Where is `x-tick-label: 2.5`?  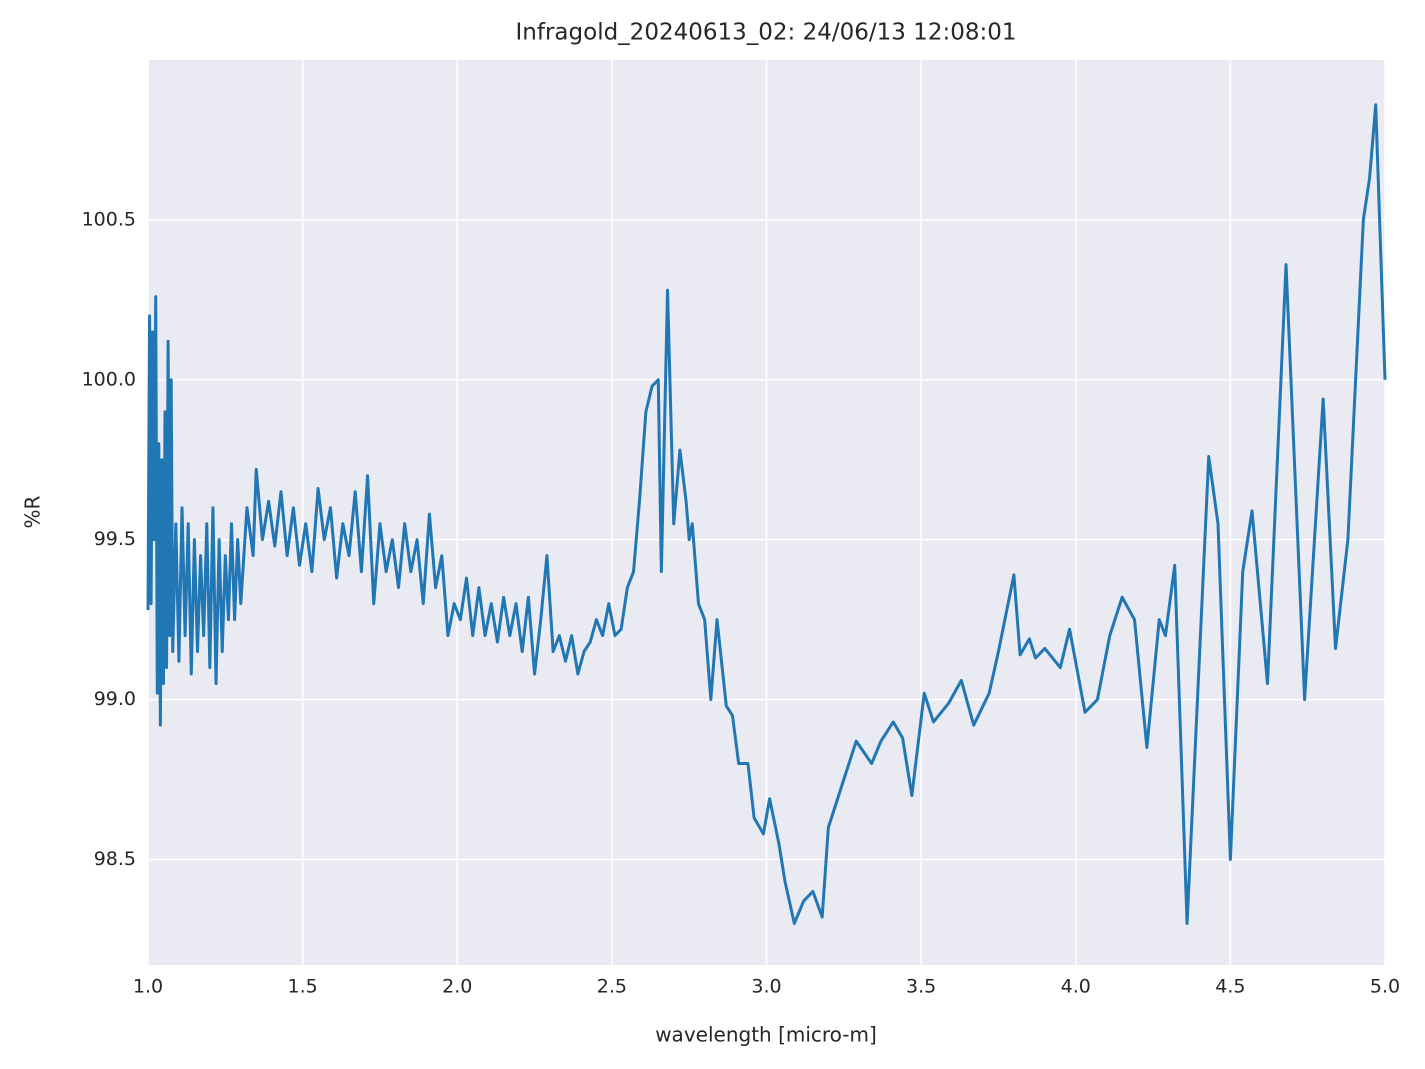 x-tick-label: 2.5 is located at coordinates (612, 987).